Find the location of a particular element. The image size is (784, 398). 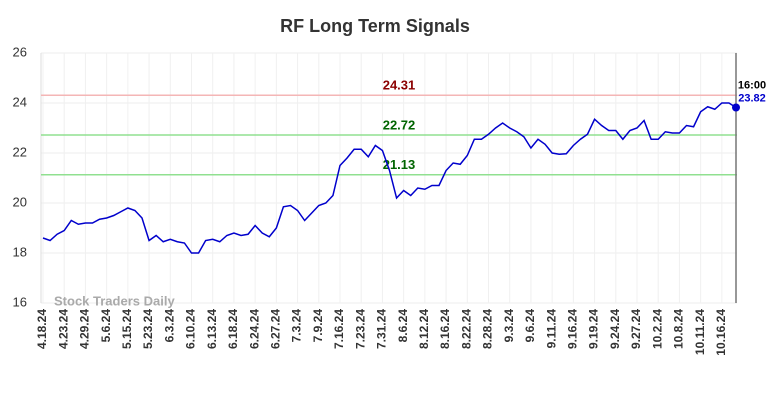

x-tick-label: 6.13.24 is located at coordinates (212, 329).